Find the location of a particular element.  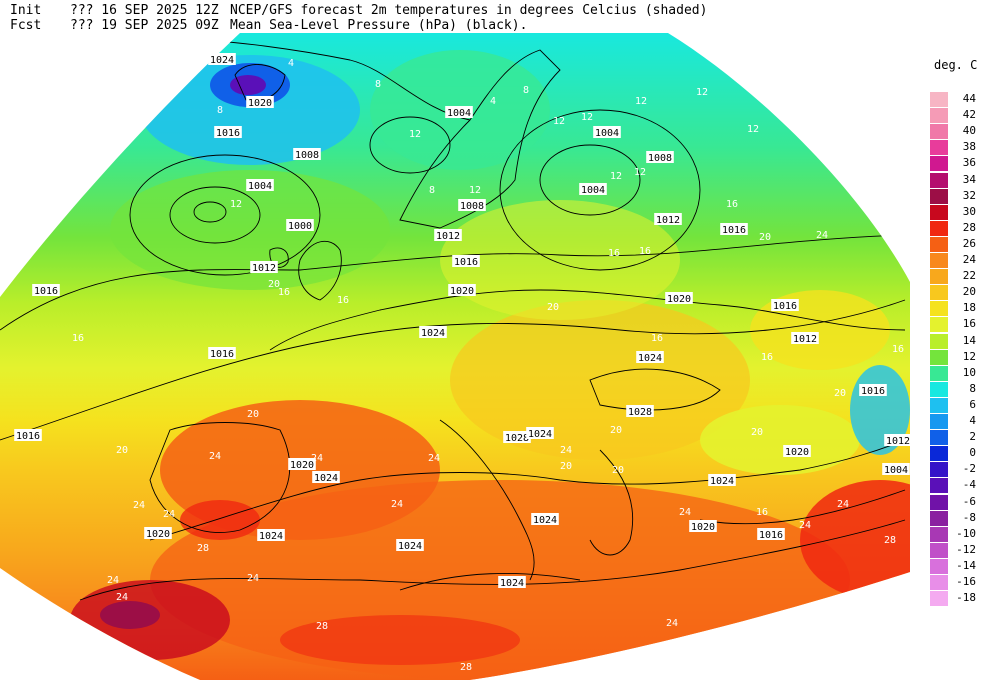

legend-entry: 12 is located at coordinates (958, 357).